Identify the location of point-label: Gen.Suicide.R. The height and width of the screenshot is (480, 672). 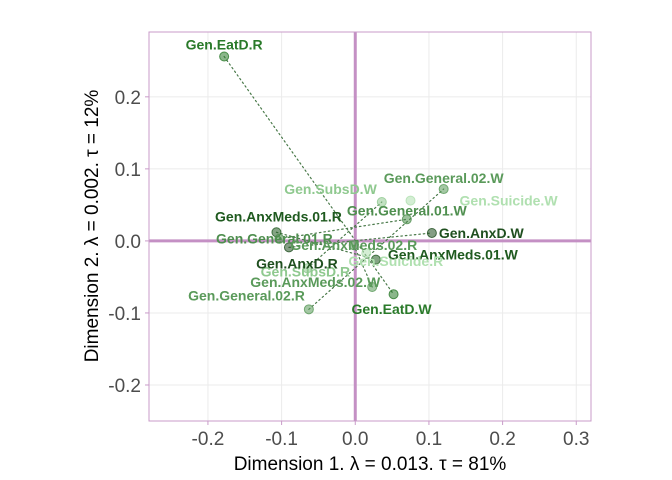
(395, 261).